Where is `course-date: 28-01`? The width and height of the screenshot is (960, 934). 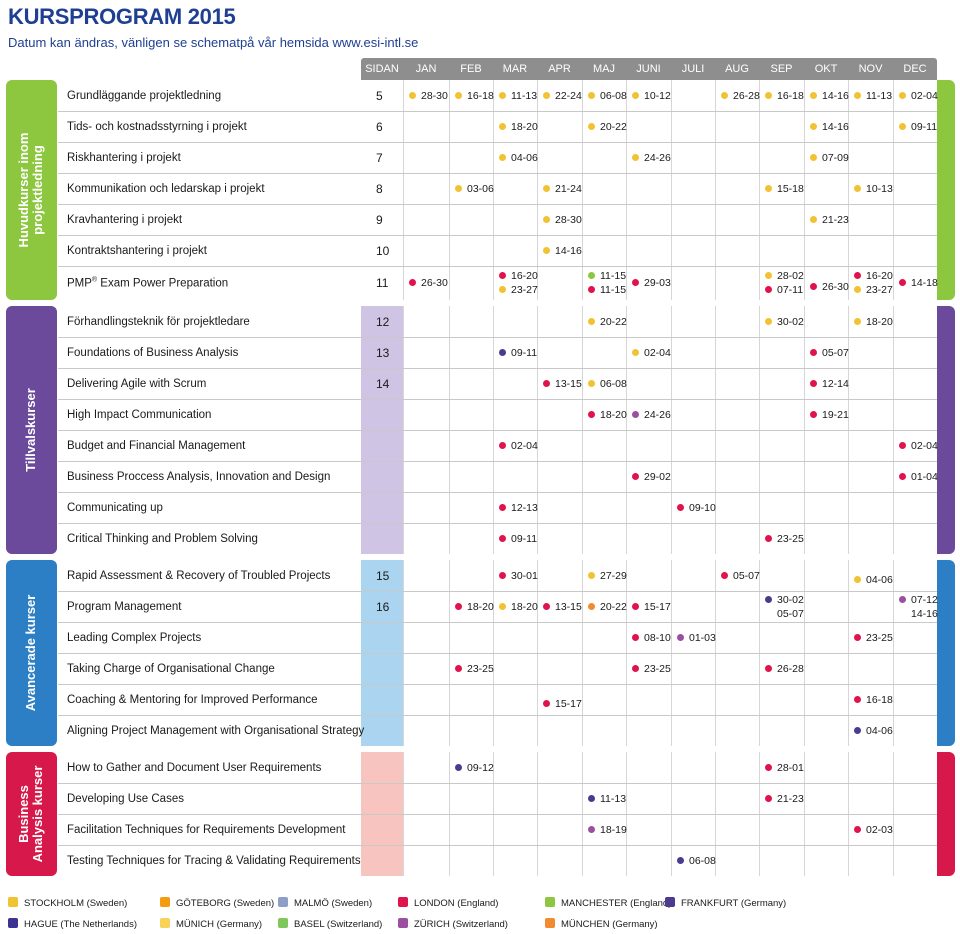
course-date: 28-01 is located at coordinates (784, 768).